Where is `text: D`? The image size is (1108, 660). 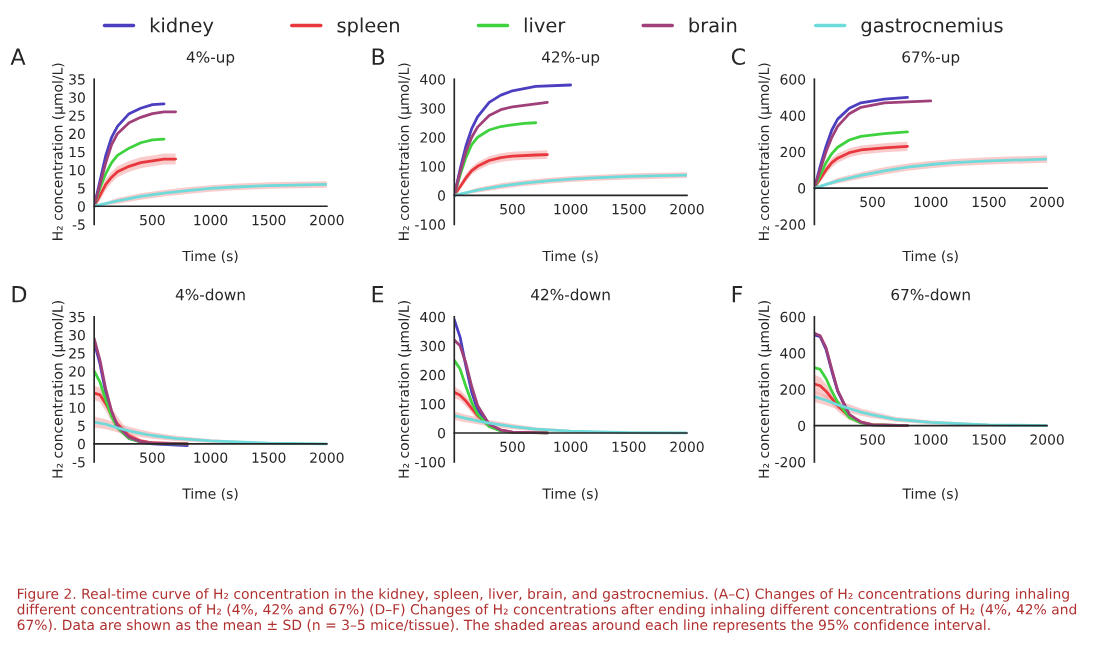 text: D is located at coordinates (19, 294).